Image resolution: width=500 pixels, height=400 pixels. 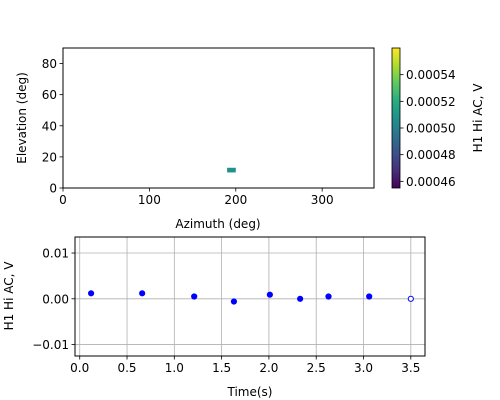 I want to click on colorbar-tick-label: 0.00054, so click(x=431, y=75).